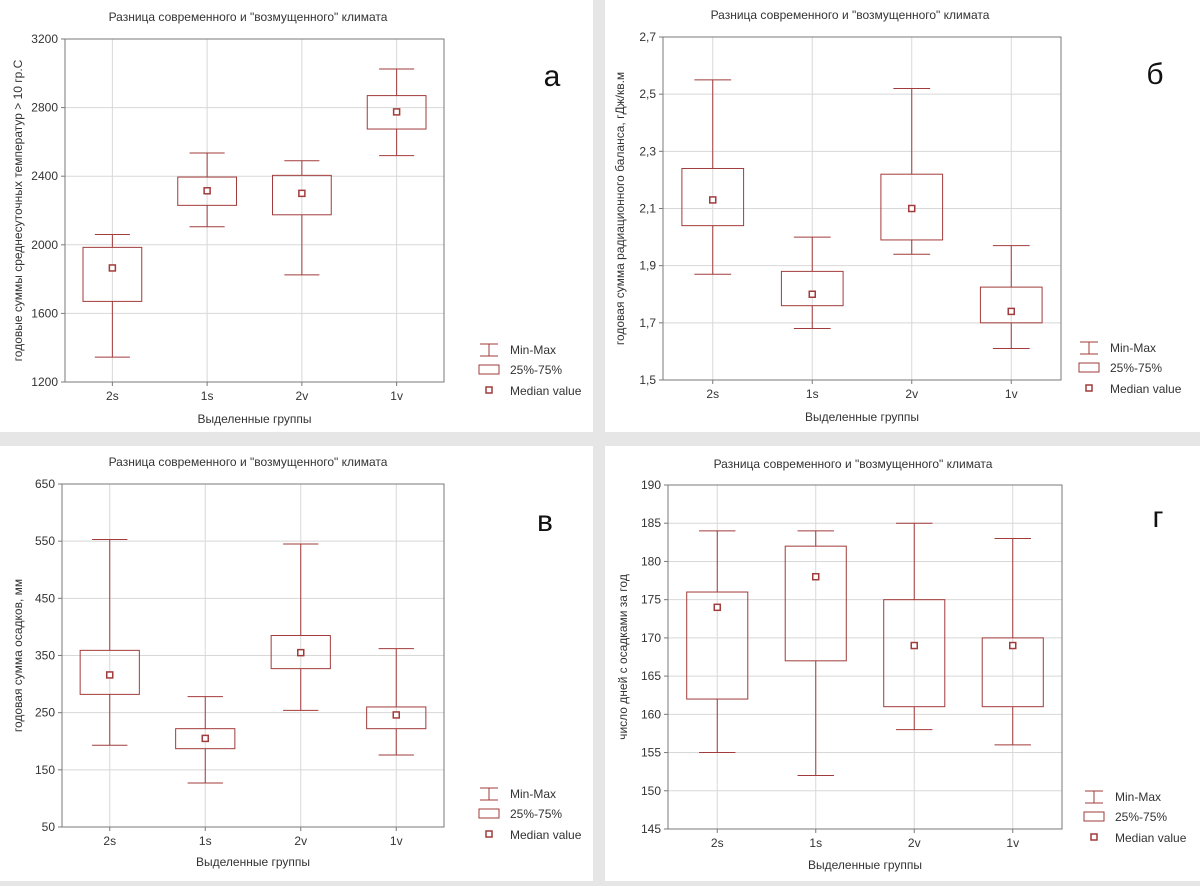  Describe the element at coordinates (647, 266) in the screenshot. I see `y-tick-label: 1,9` at that location.